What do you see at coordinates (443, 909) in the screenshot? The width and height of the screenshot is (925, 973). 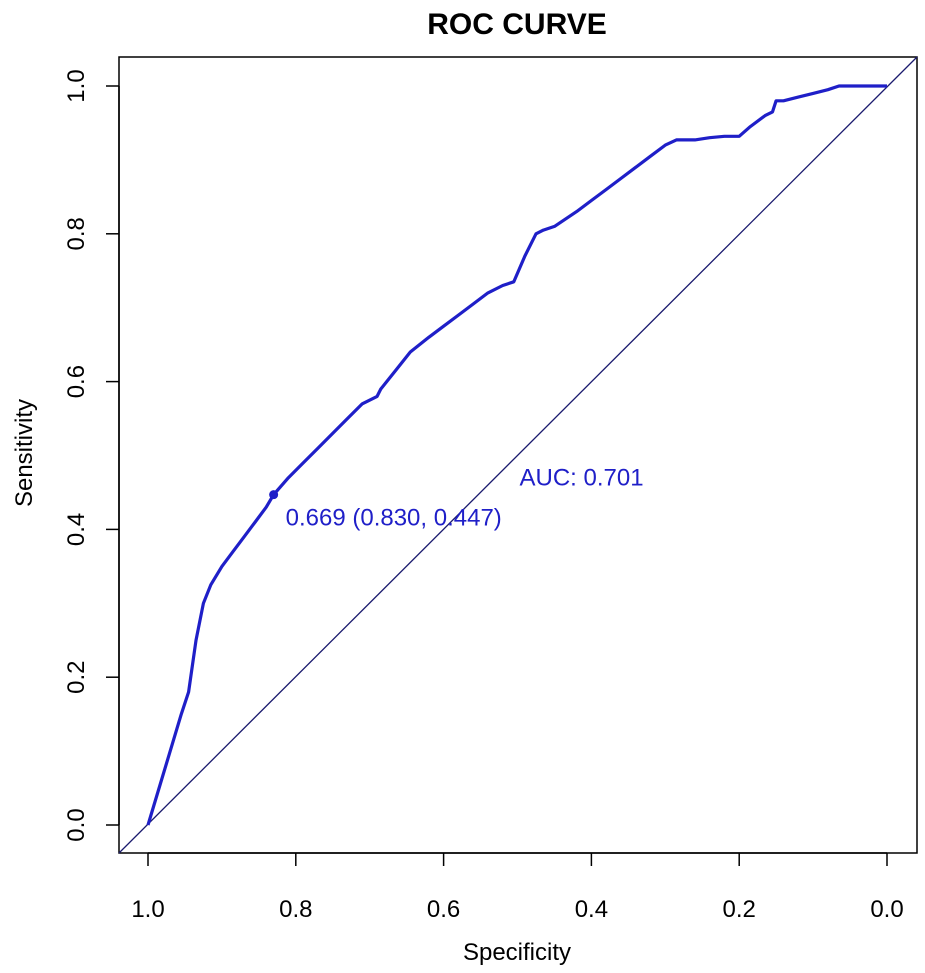 I see `x-tick-label: 0.6` at bounding box center [443, 909].